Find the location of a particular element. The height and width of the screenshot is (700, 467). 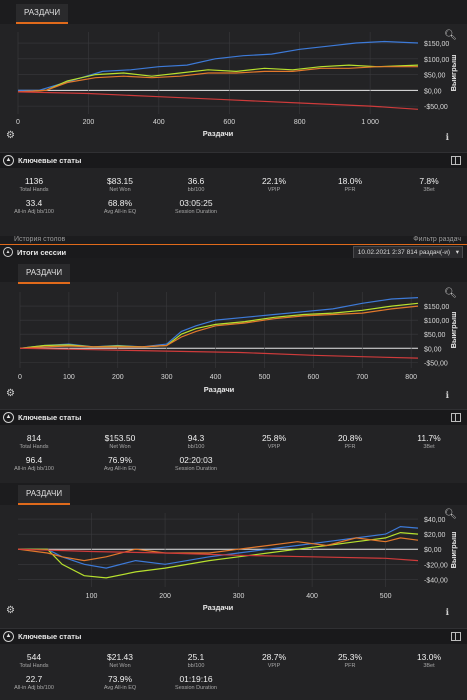

filter-label: Фильтр раздач is located at coordinates (437, 239).